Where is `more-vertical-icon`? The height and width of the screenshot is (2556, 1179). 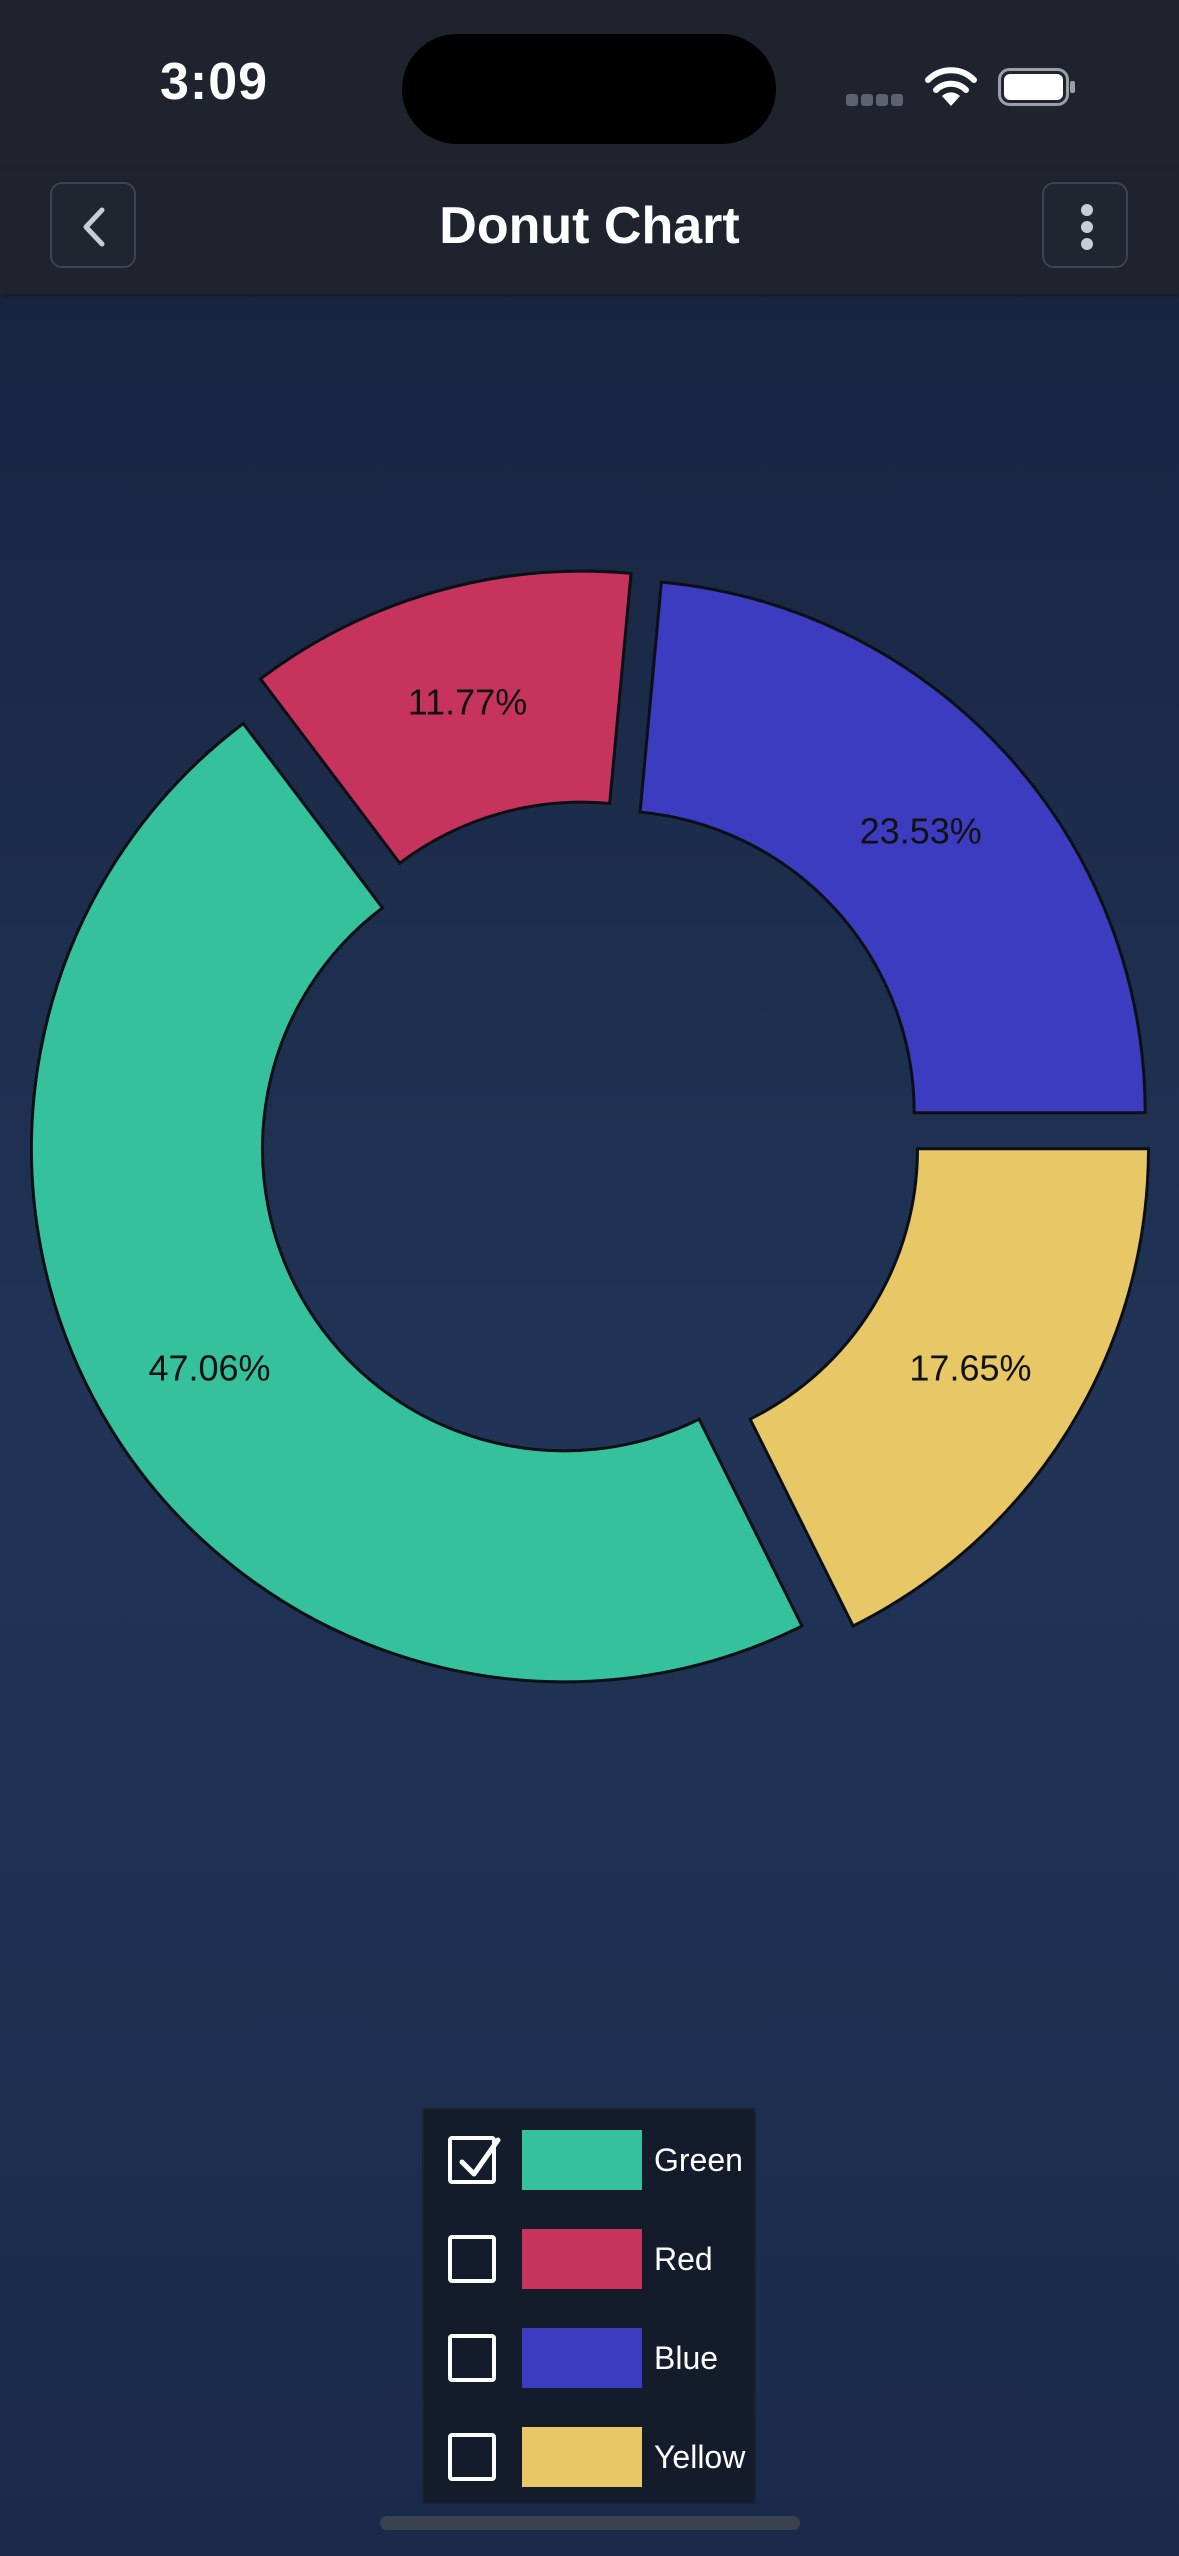
more-vertical-icon is located at coordinates (1087, 227).